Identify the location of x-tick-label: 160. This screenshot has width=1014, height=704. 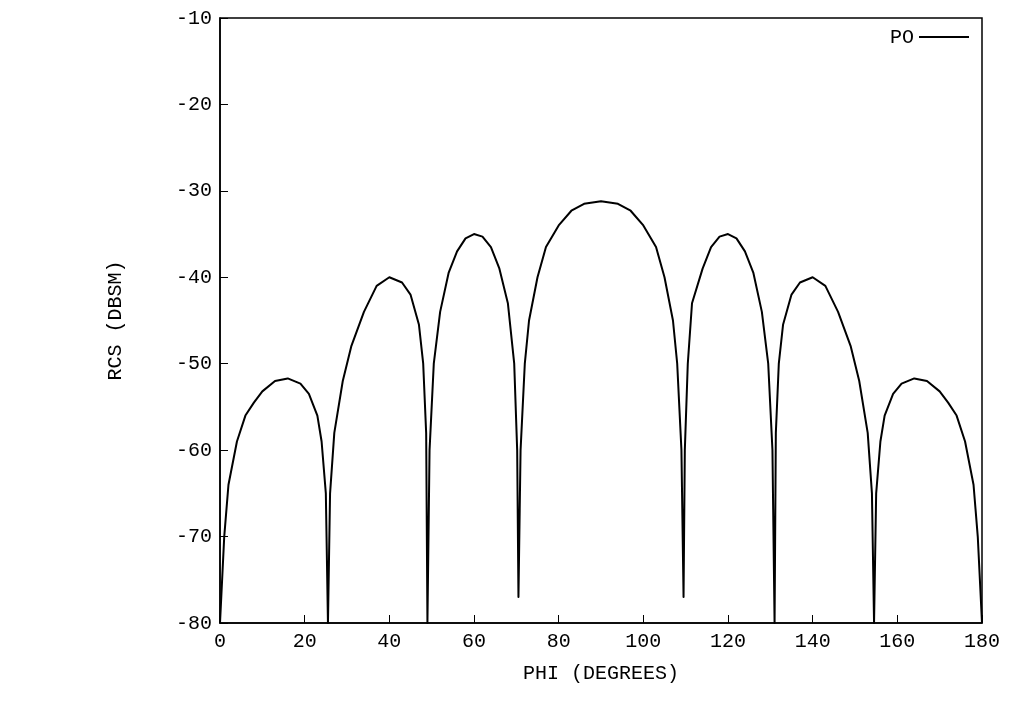
(897, 641).